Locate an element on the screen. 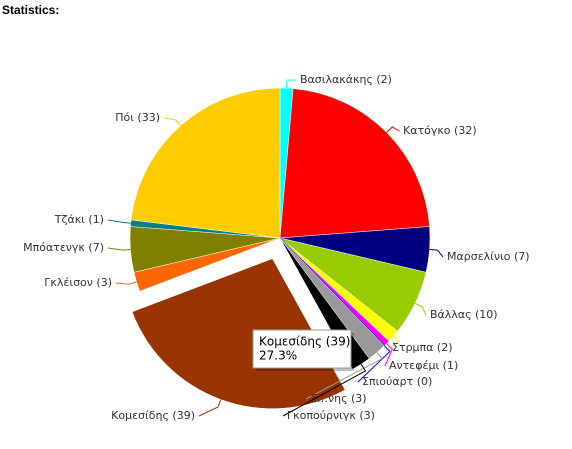 This screenshot has width=572, height=449. slice-label: Γκοπούρνιγκ (3) is located at coordinates (331, 415).